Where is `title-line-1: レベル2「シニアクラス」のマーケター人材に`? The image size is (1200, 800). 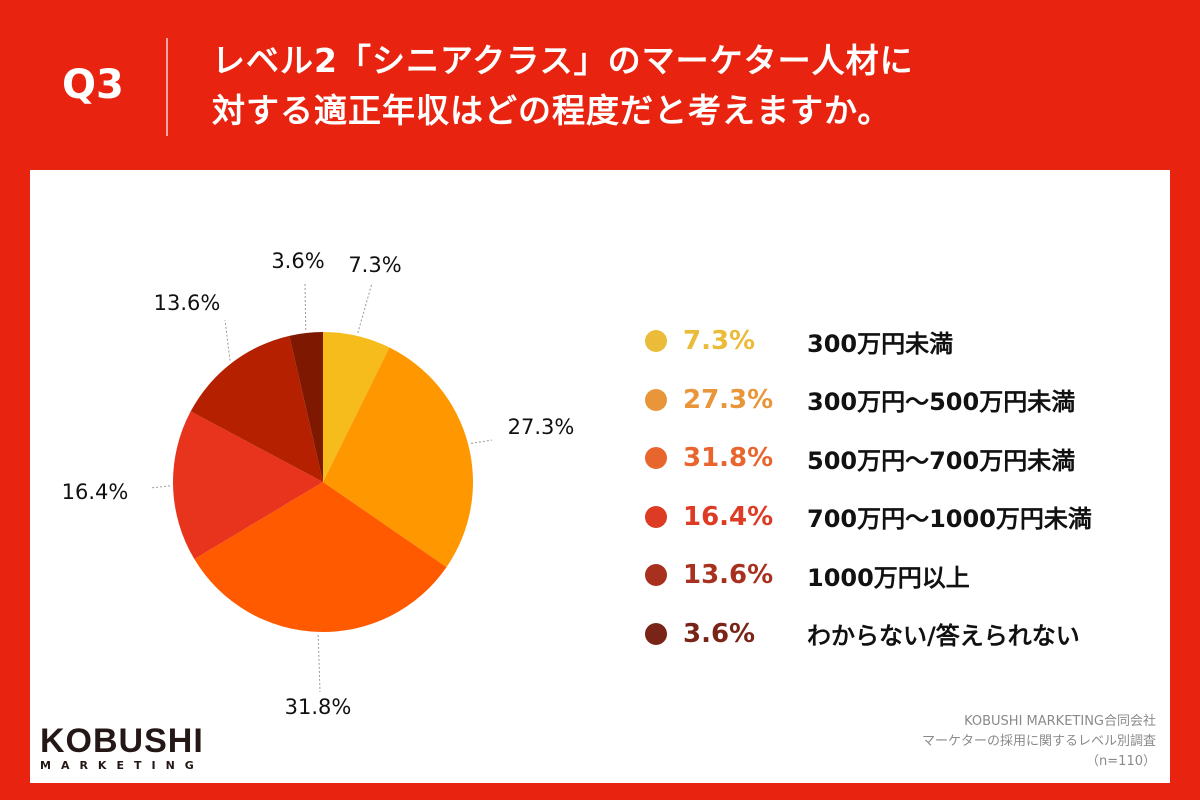
title-line-1: レベル2「シニアクラス」のマーケター人材に is located at coordinates (563, 60).